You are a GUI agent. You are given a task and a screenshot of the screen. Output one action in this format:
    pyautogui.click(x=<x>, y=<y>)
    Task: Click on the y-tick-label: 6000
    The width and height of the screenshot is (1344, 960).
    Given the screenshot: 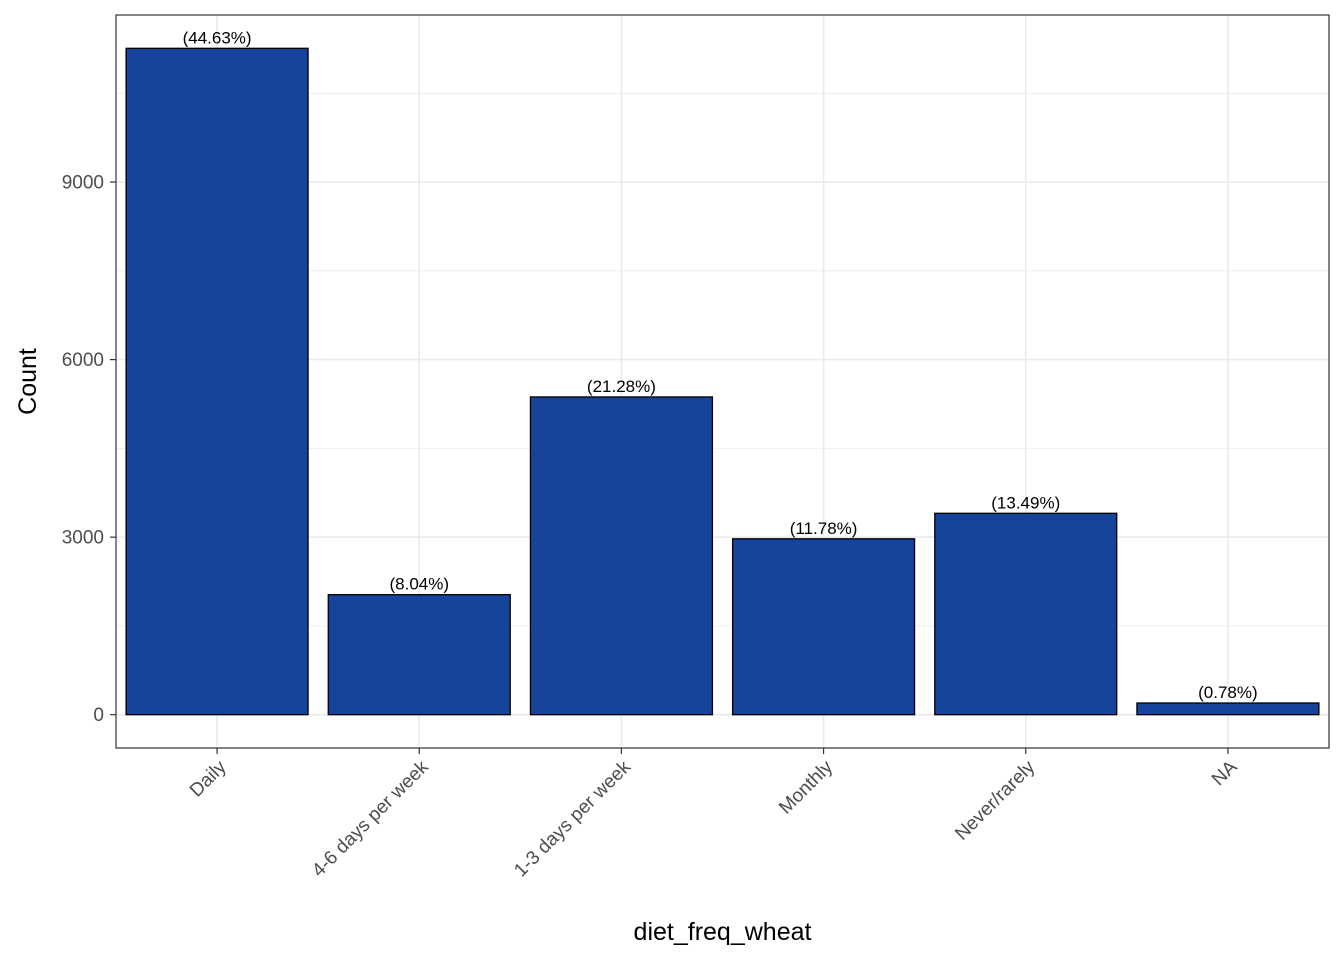 What is the action you would take?
    pyautogui.click(x=83, y=360)
    